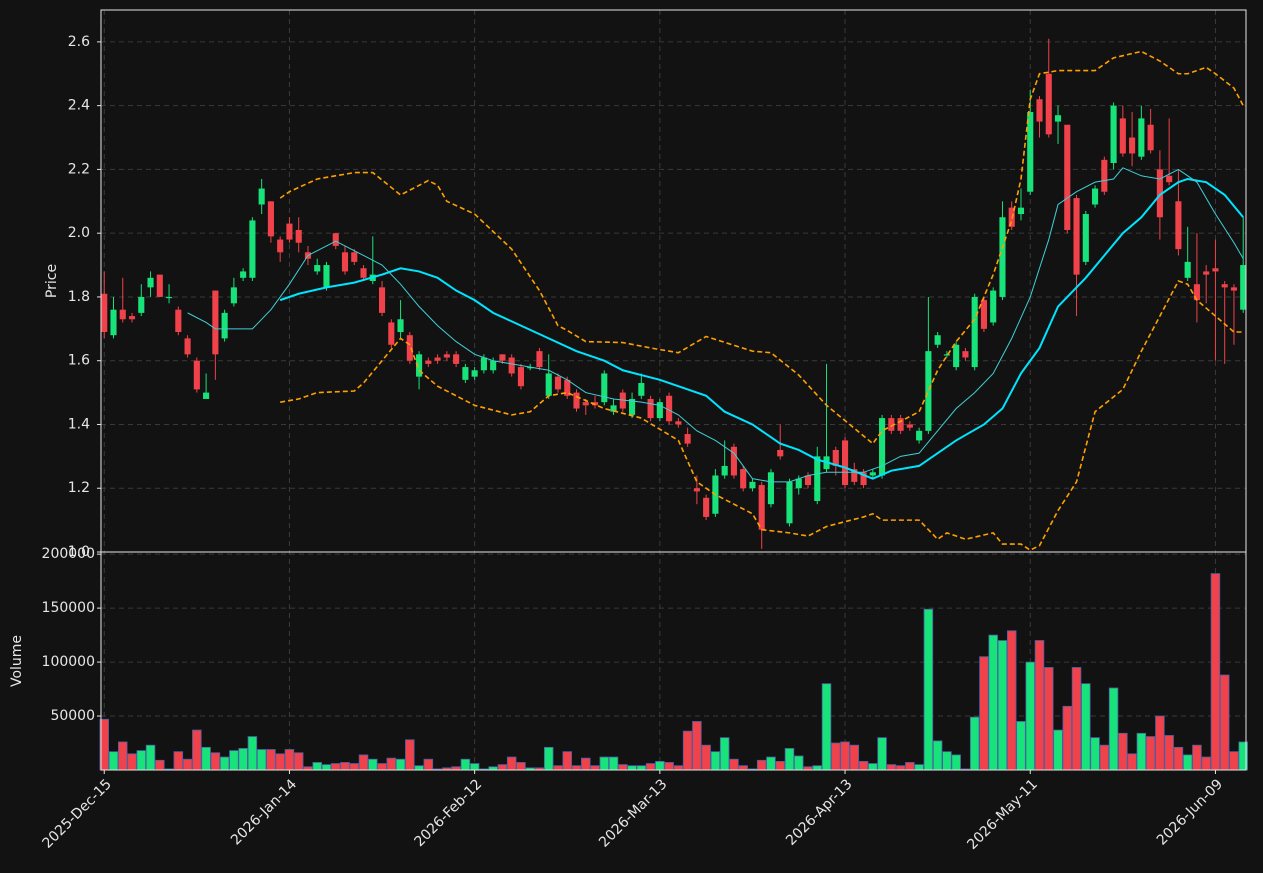  I want to click on y-tick-label: 2.6, so click(79, 42).